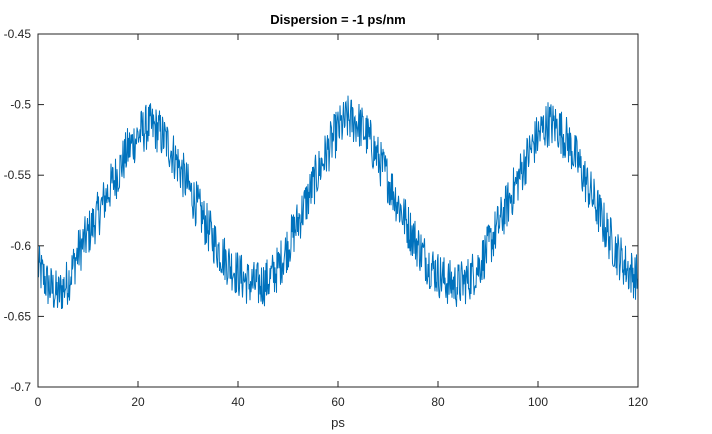 Image resolution: width=712 pixels, height=434 pixels. What do you see at coordinates (338, 402) in the screenshot?
I see `x-tick-label: 60` at bounding box center [338, 402].